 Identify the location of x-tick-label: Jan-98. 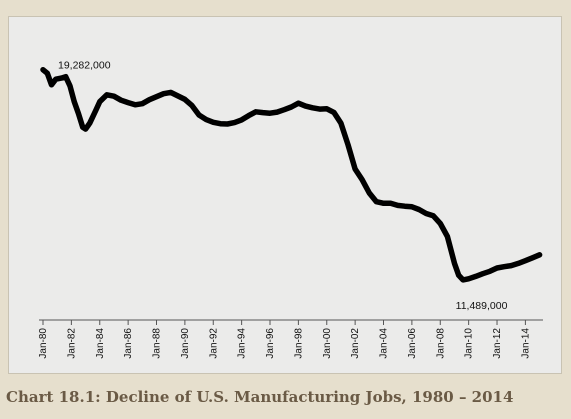
(298, 343).